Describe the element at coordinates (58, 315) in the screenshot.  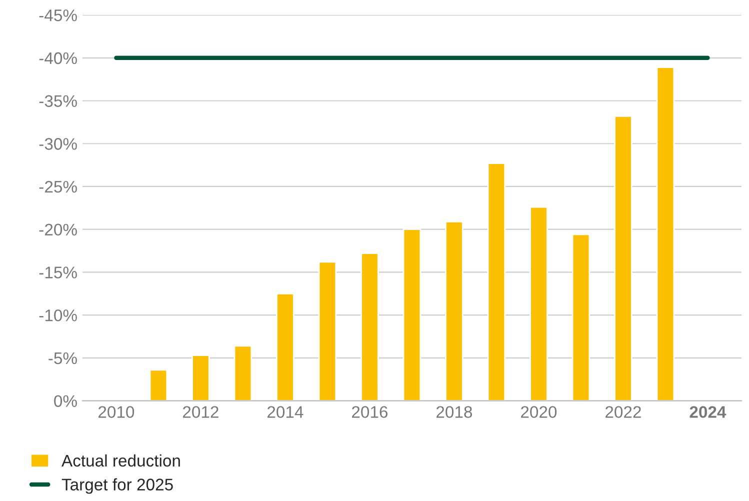
I see `y-tick-label: -10%` at that location.